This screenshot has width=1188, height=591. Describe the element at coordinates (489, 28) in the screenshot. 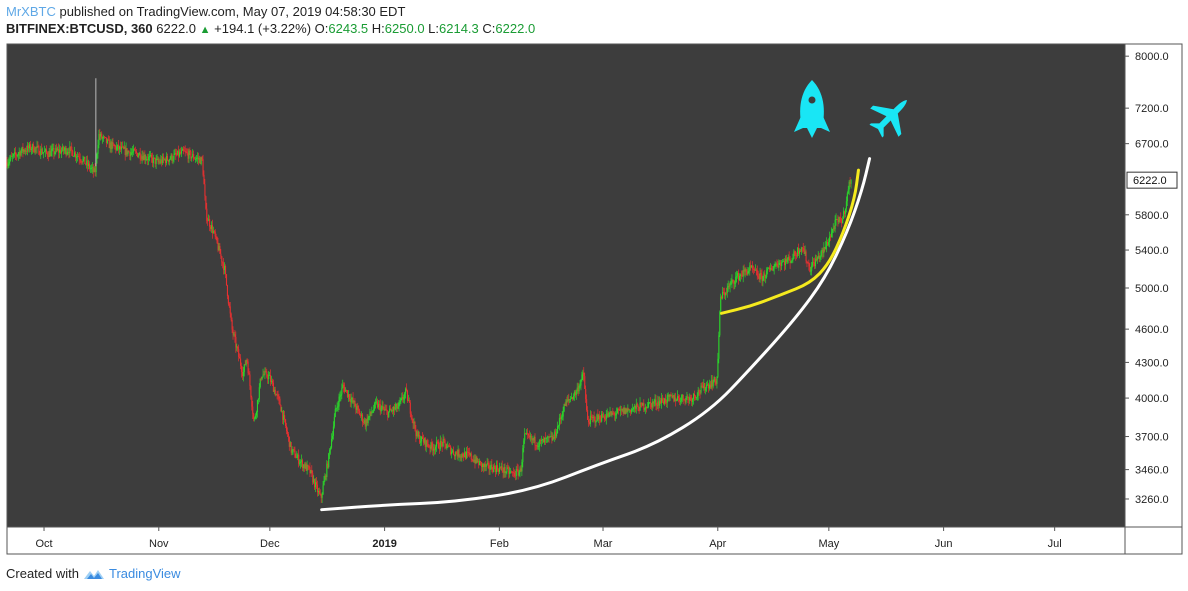

I see `close-label: C:` at that location.